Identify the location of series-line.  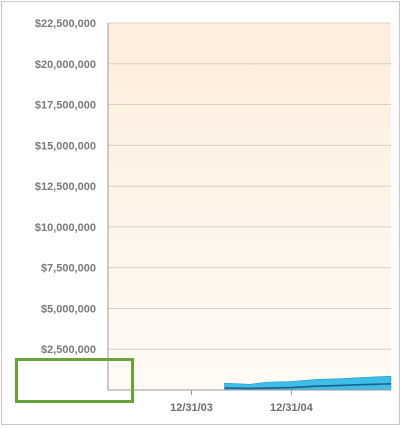
(308, 386).